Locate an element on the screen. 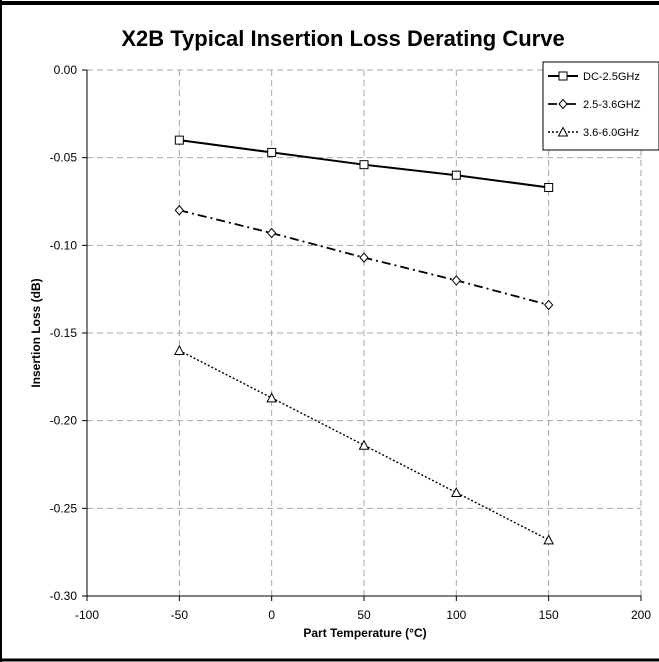 The width and height of the screenshot is (659, 662). legend-marker-square is located at coordinates (563, 76).